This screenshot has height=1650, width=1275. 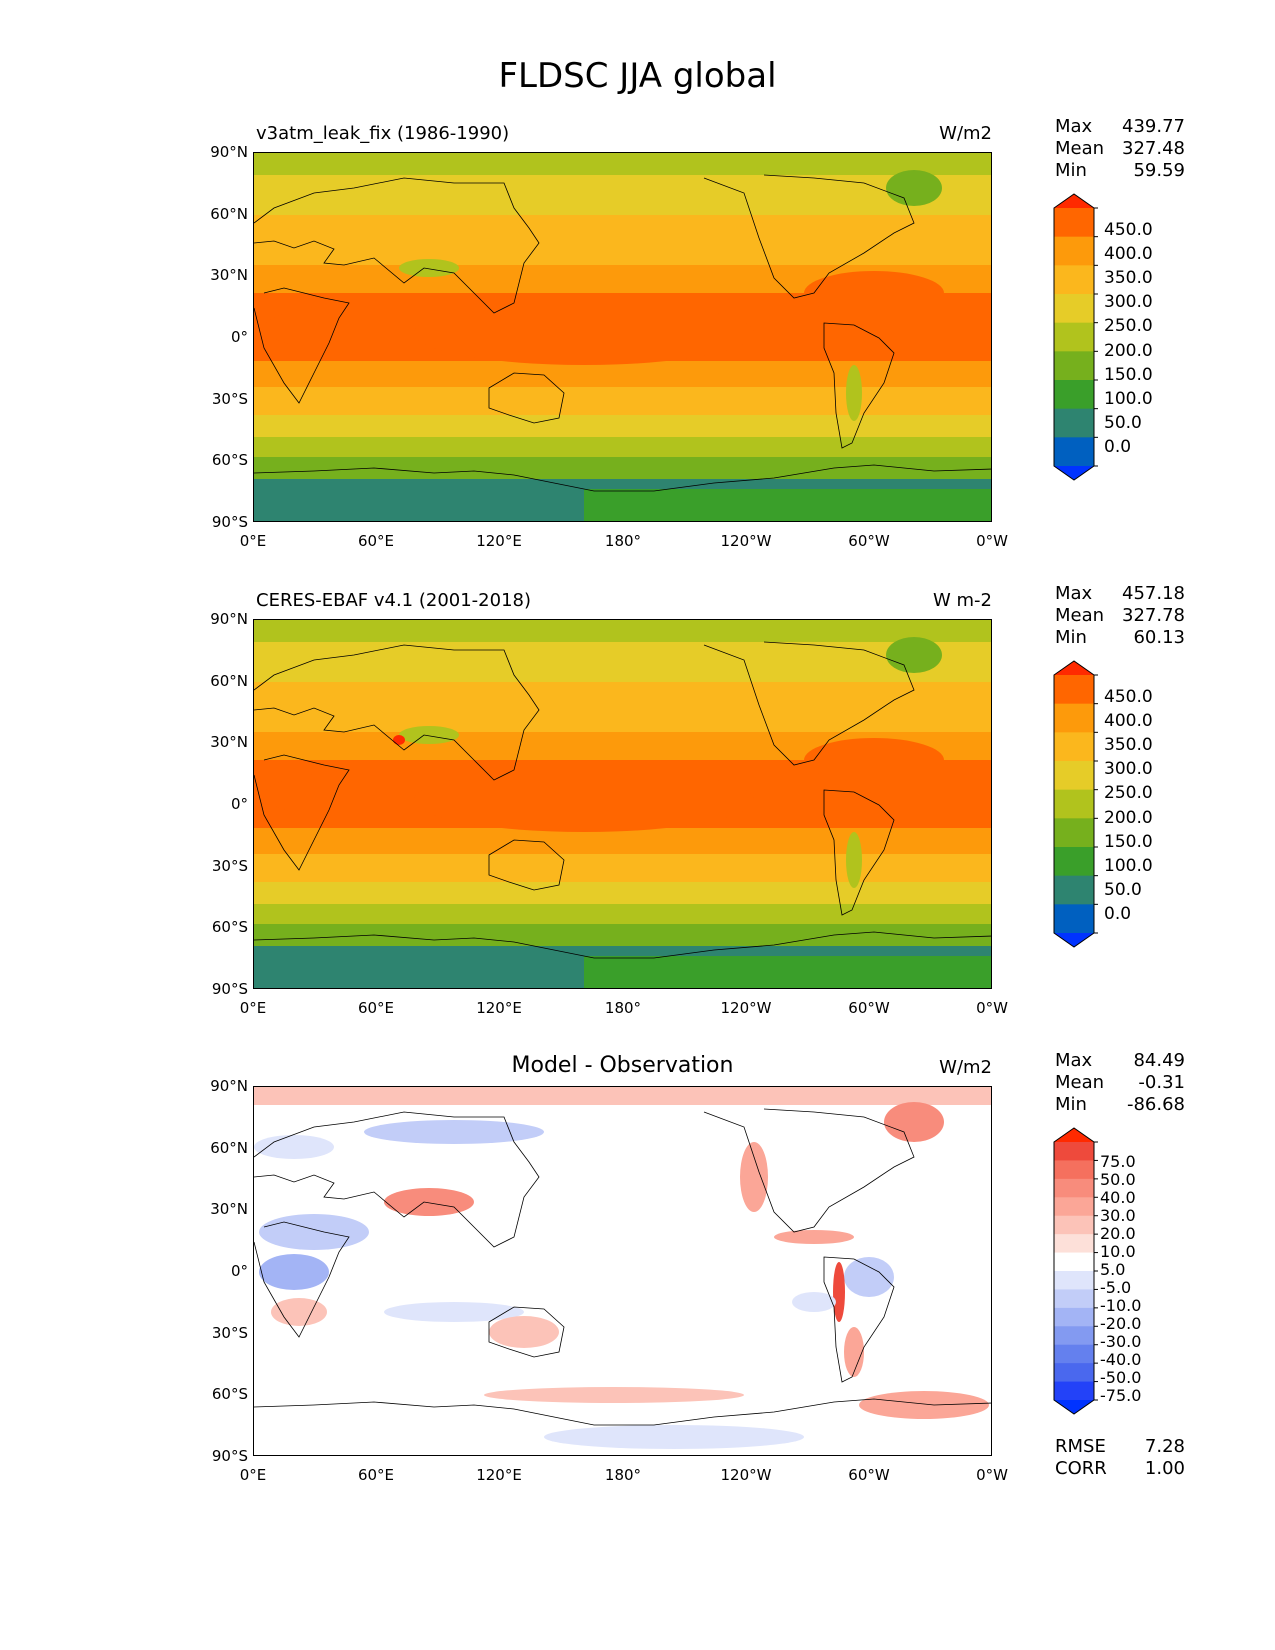 What do you see at coordinates (1153, 593) in the screenshot?
I see `stat-max: 457.18` at bounding box center [1153, 593].